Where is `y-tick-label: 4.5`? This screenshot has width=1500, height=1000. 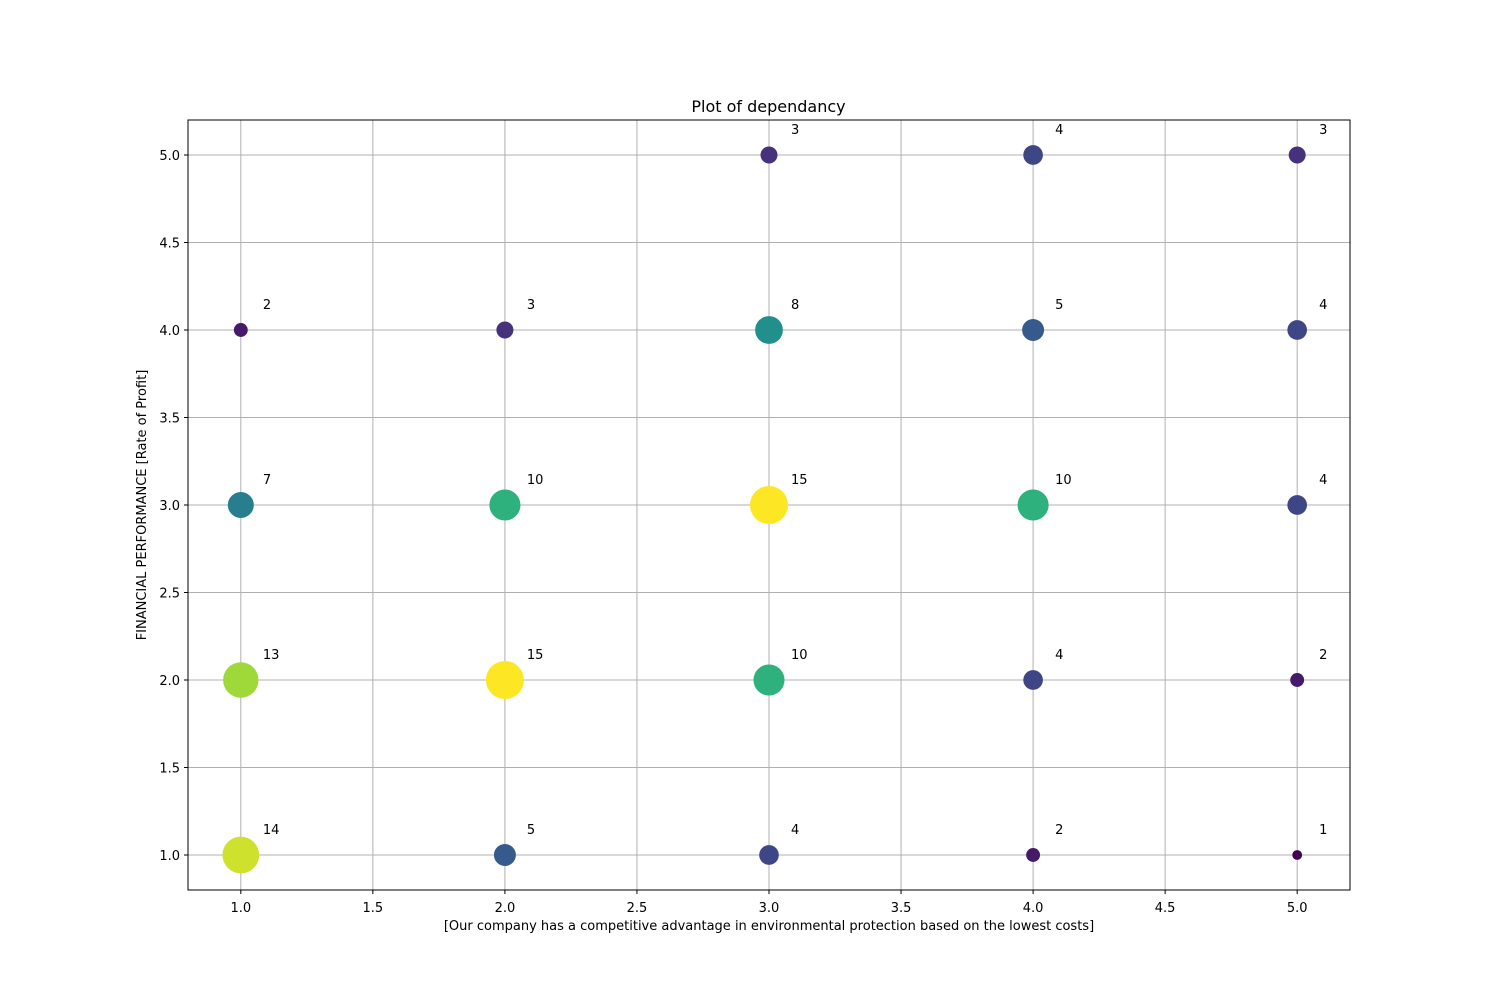 y-tick-label: 4.5 is located at coordinates (169, 244).